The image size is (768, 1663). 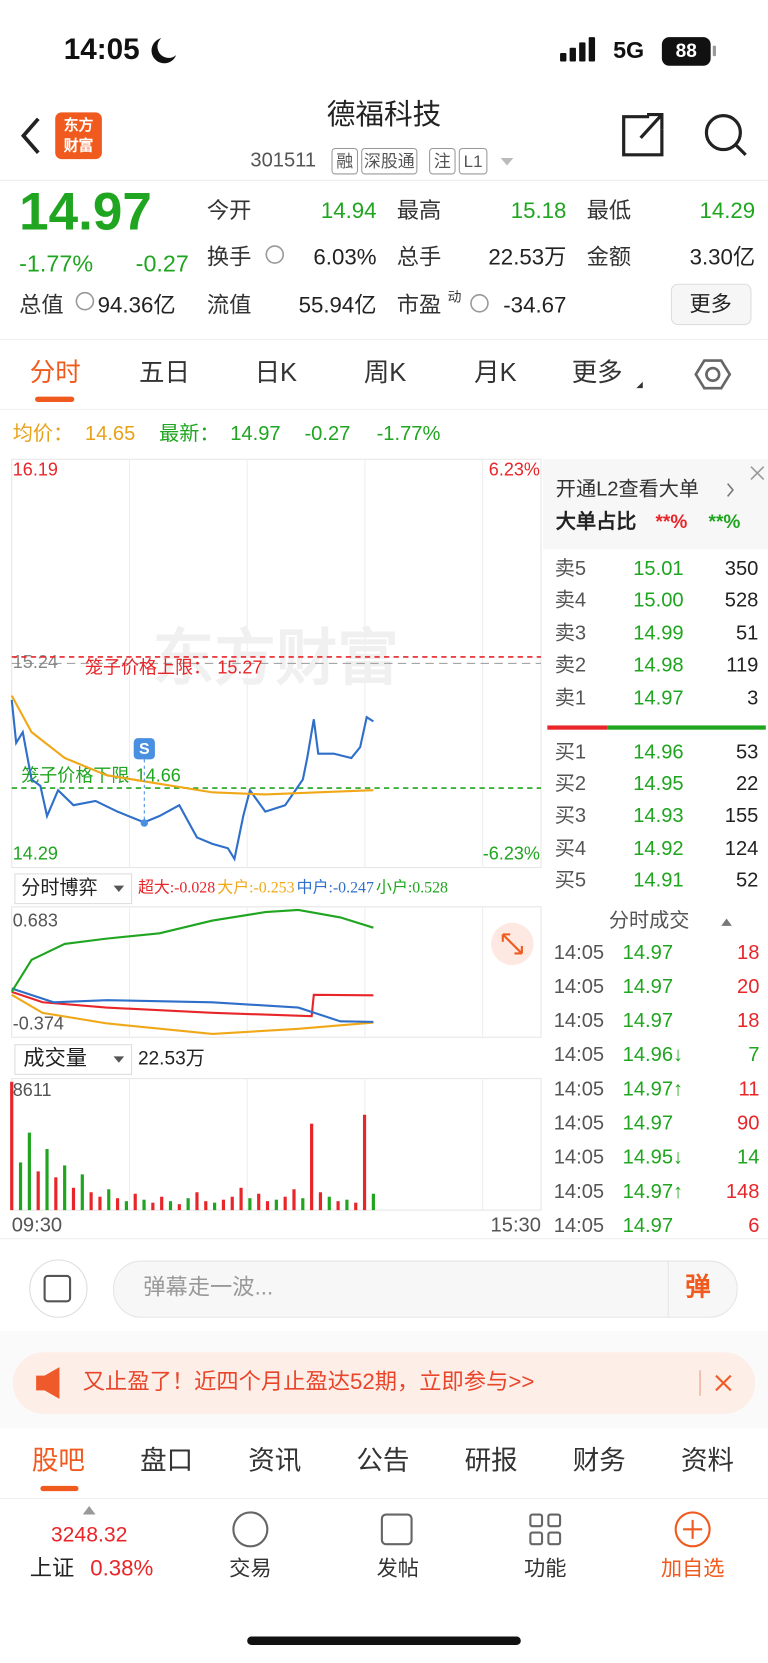 What do you see at coordinates (643, 134) in the screenshot?
I see `share-button` at bounding box center [643, 134].